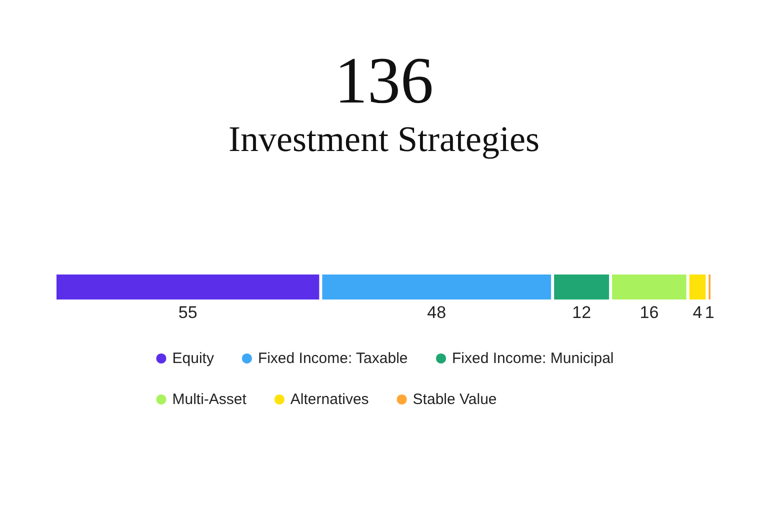 Image resolution: width=768 pixels, height=530 pixels. I want to click on chart-title: 136, so click(384, 81).